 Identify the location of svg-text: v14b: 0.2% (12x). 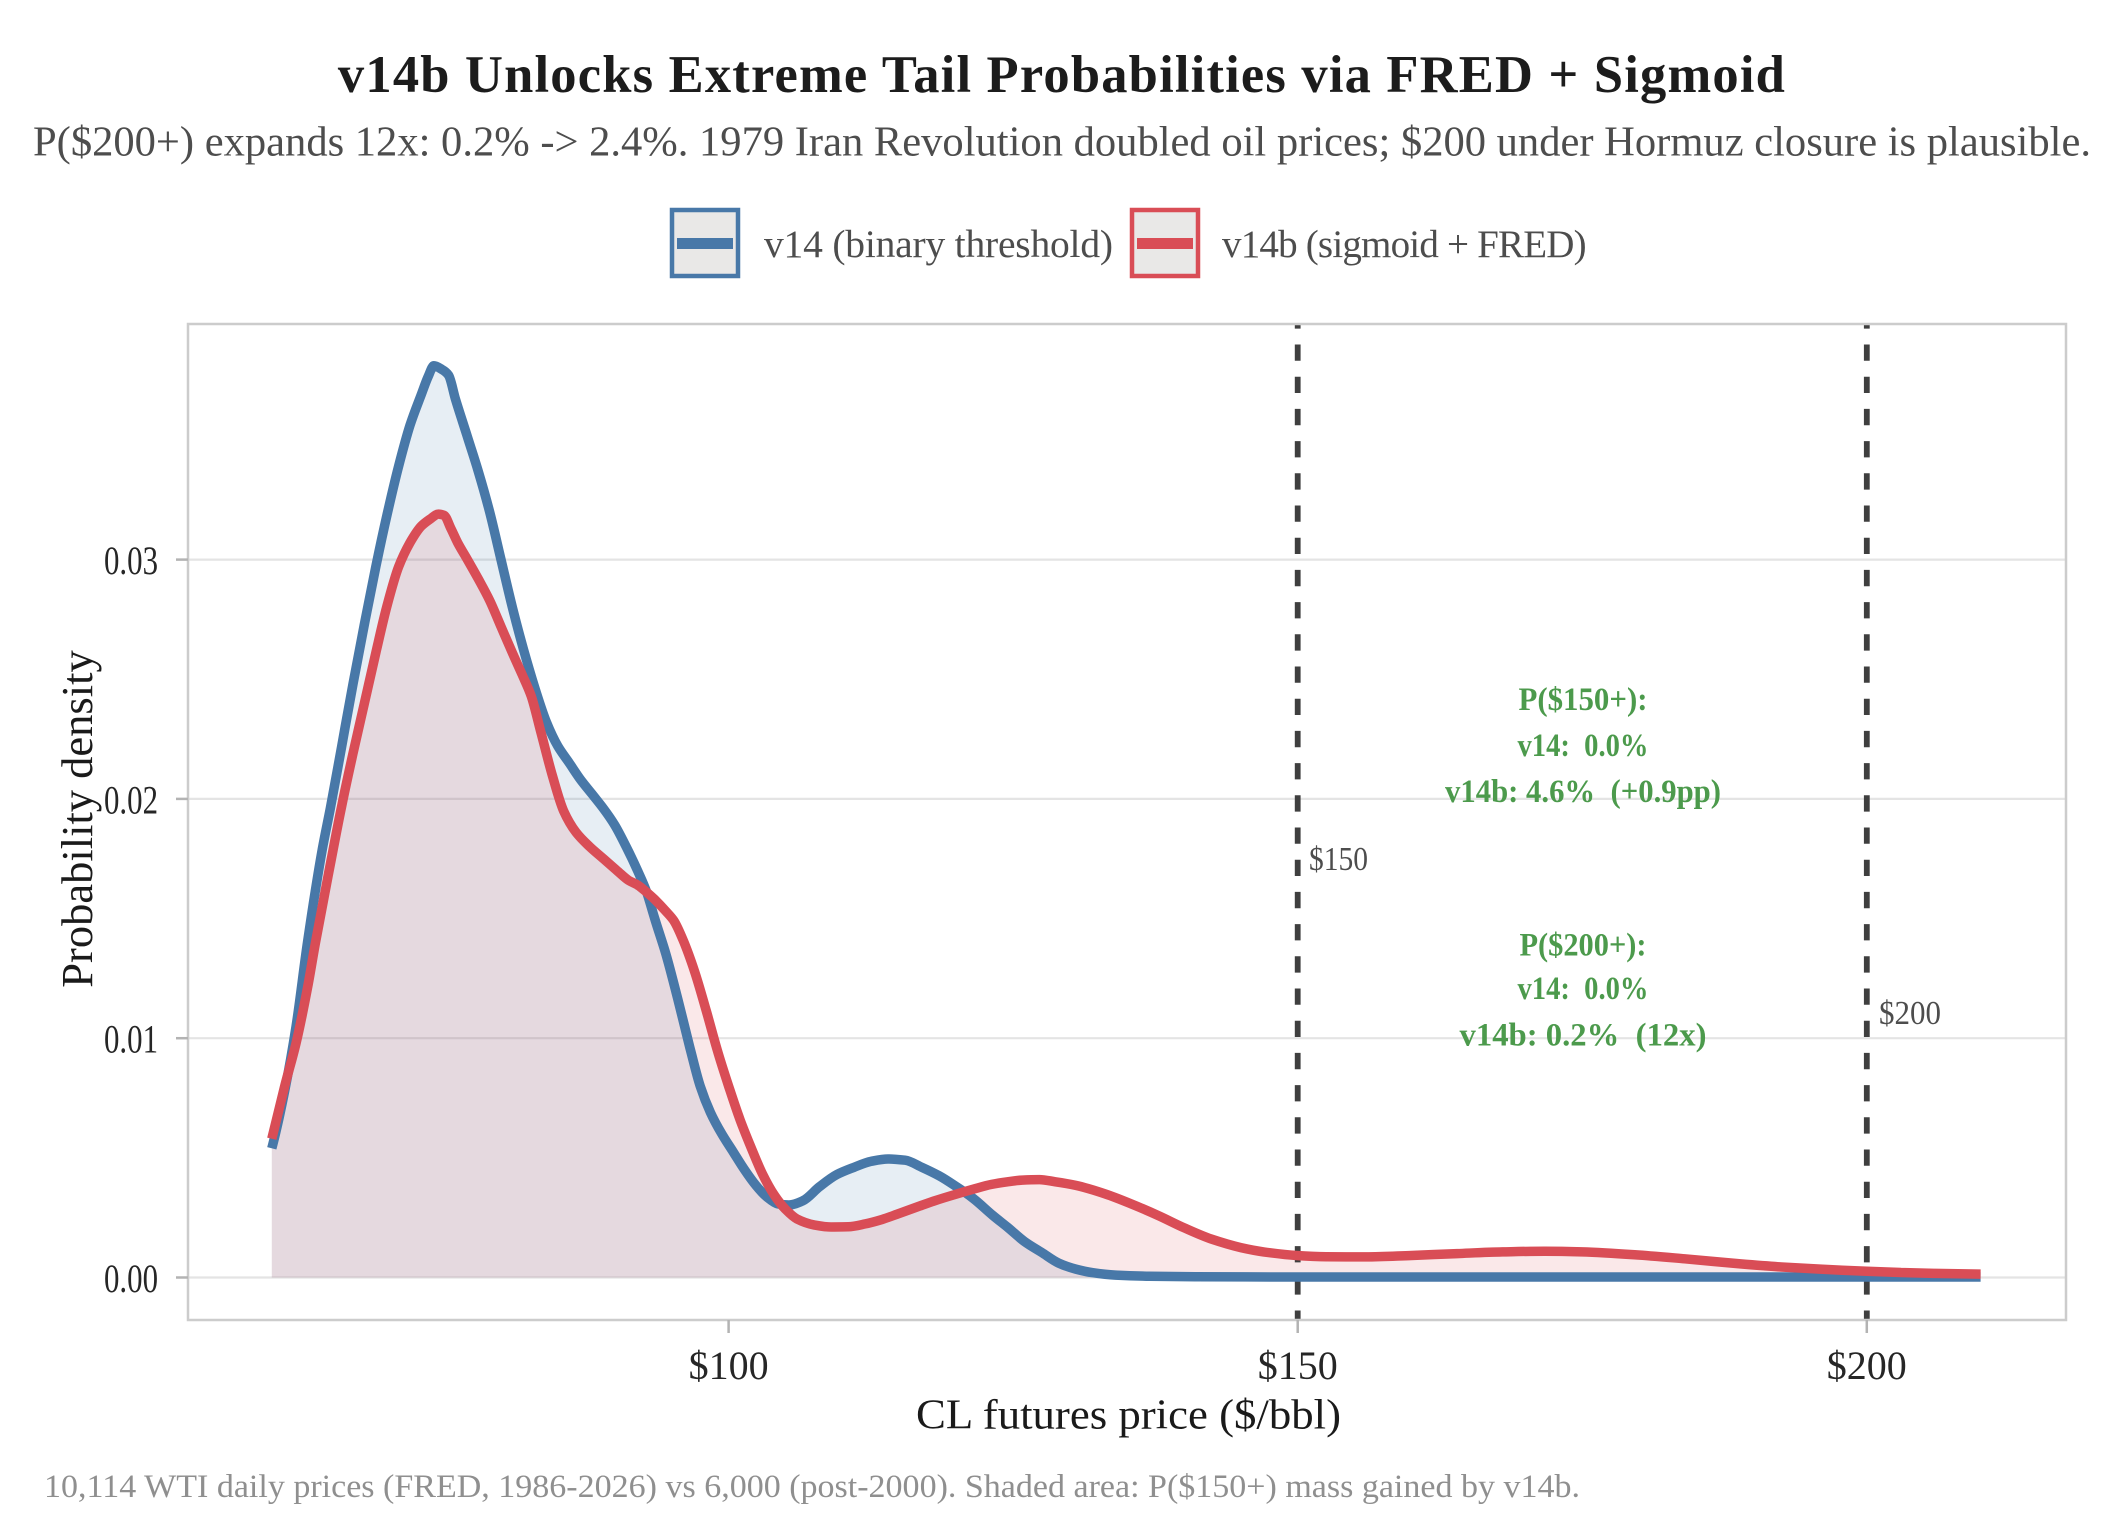
(1583, 1036).